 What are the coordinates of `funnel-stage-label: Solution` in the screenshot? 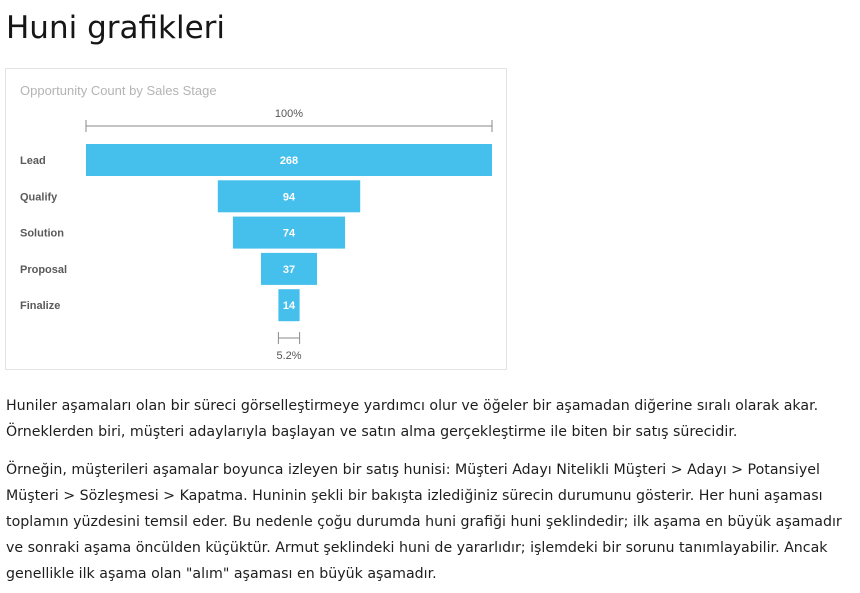 It's located at (42, 234).